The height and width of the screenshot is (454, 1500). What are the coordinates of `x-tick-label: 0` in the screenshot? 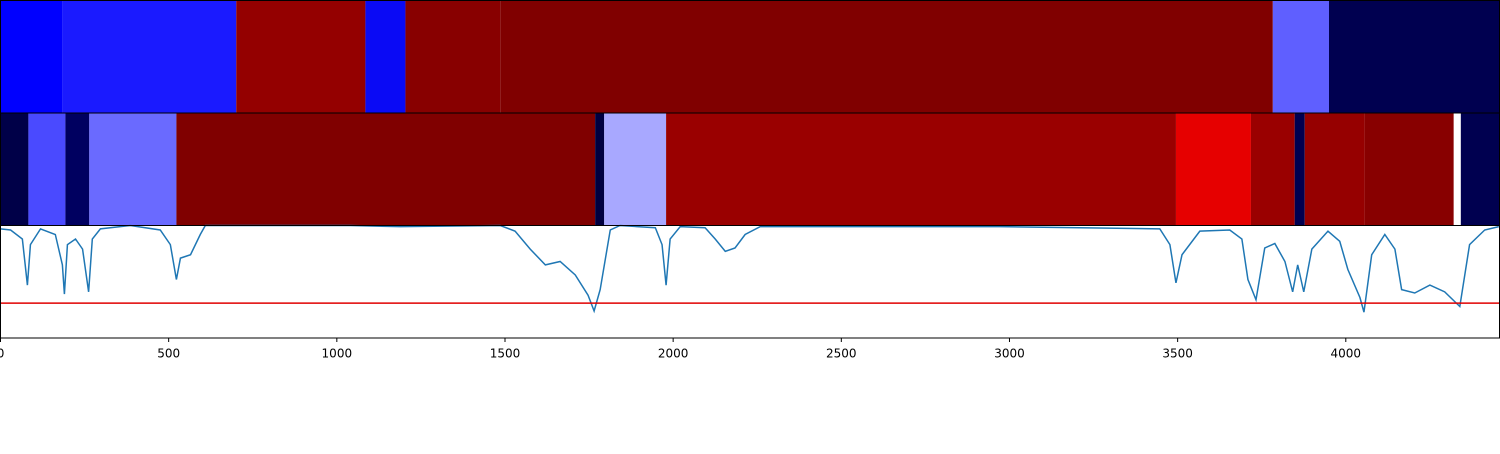 It's located at (2, 354).